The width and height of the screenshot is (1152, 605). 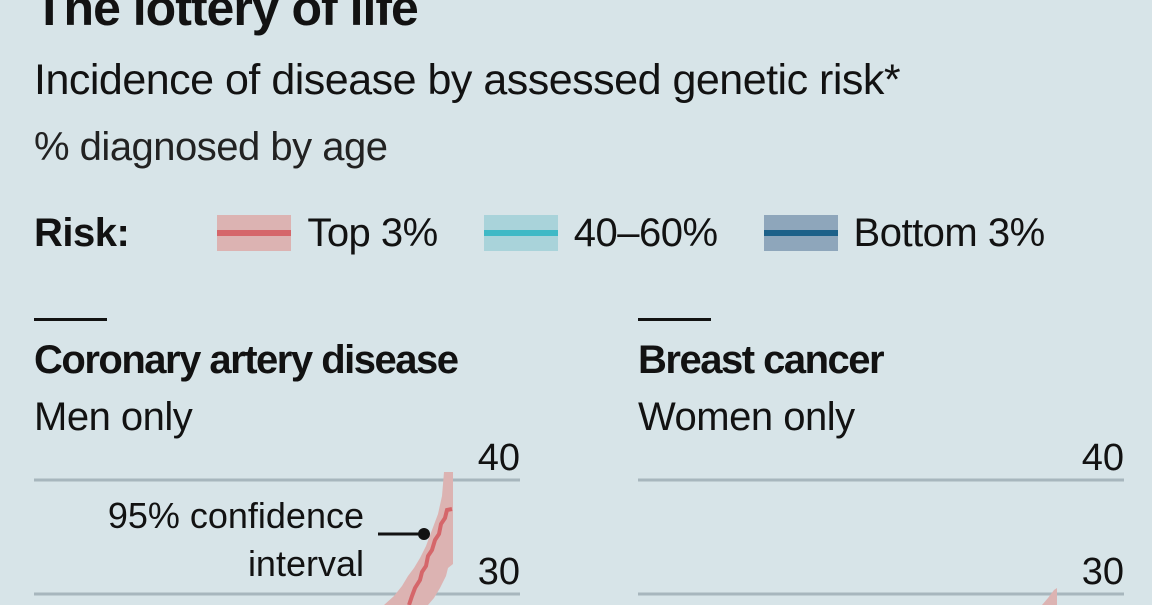 What do you see at coordinates (424, 534) in the screenshot?
I see `annotation-dot-icon` at bounding box center [424, 534].